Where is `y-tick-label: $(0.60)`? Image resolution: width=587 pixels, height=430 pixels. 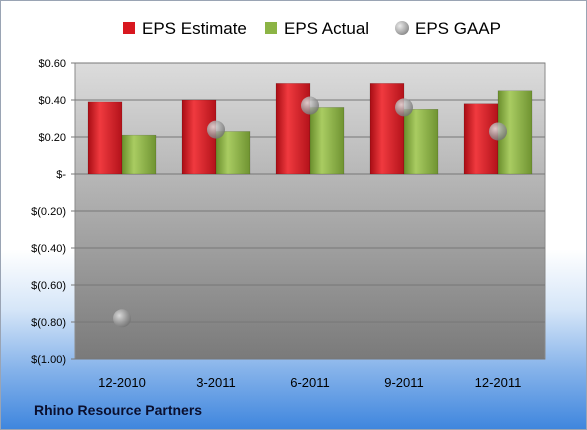
y-tick-label: $(0.60) is located at coordinates (48, 286).